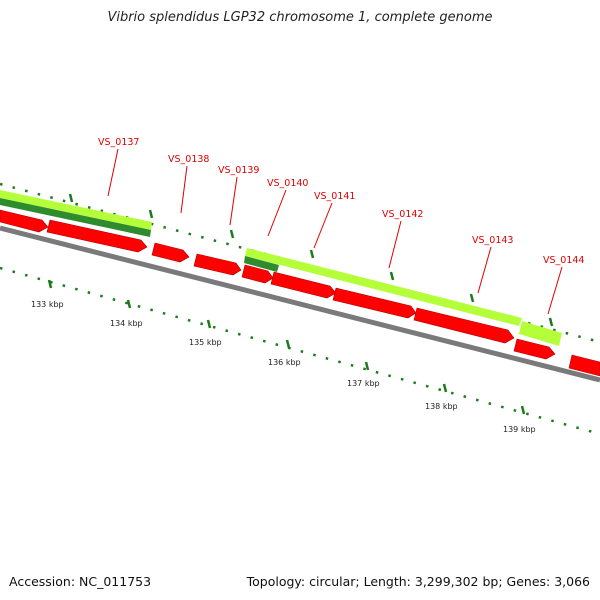 This screenshot has width=600, height=600. I want to click on gene-label-vs-0142: VS_0142, so click(402, 214).